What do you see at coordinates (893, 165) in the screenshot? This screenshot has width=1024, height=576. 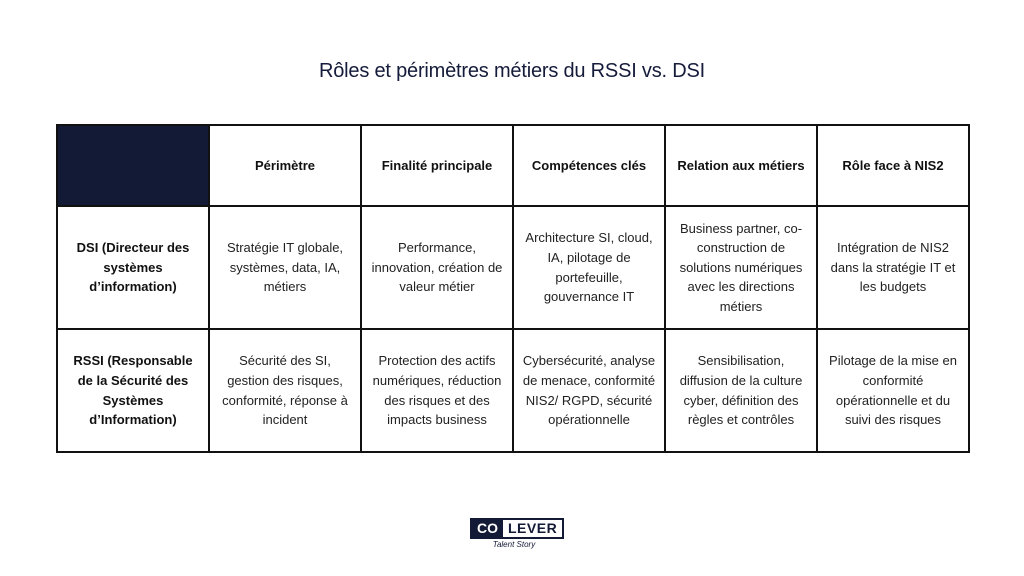 I see `column-header: Rôle face à NIS2` at bounding box center [893, 165].